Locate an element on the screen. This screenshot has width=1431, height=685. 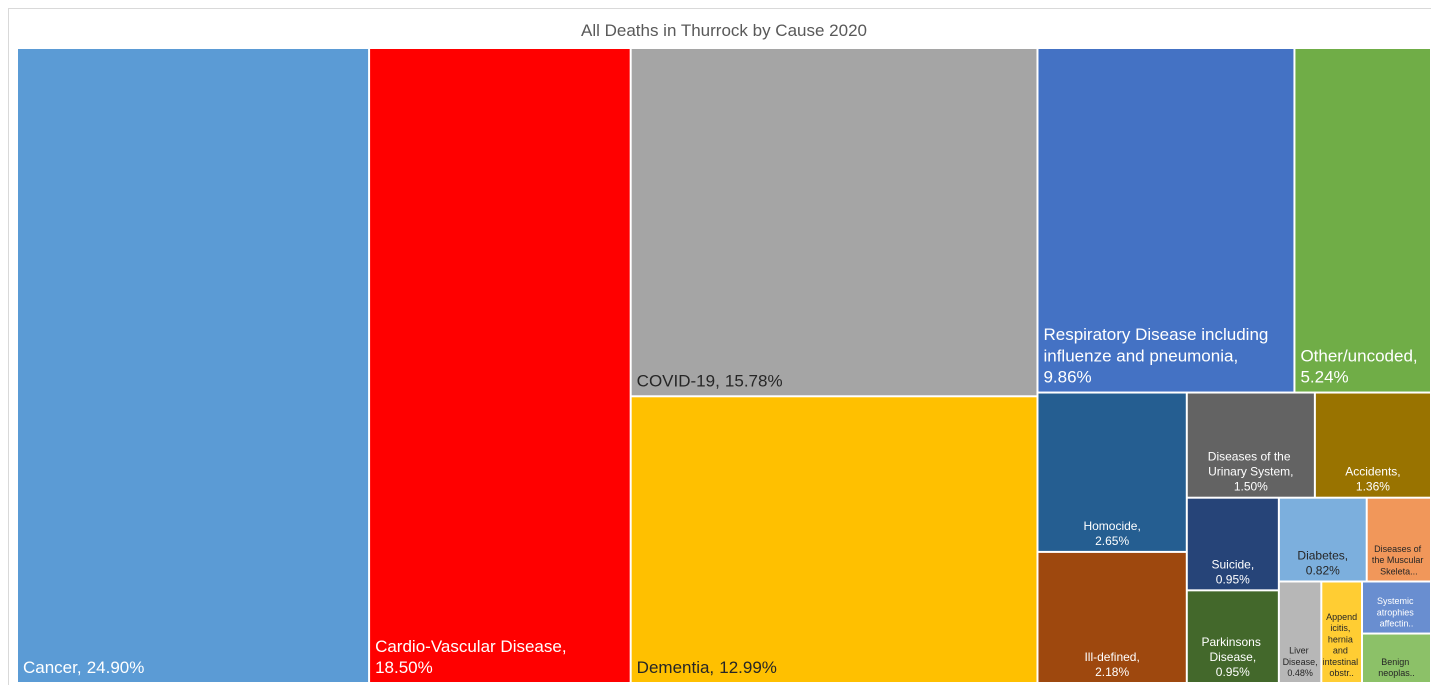
tile-label: Cancer, is located at coordinates (52, 667).